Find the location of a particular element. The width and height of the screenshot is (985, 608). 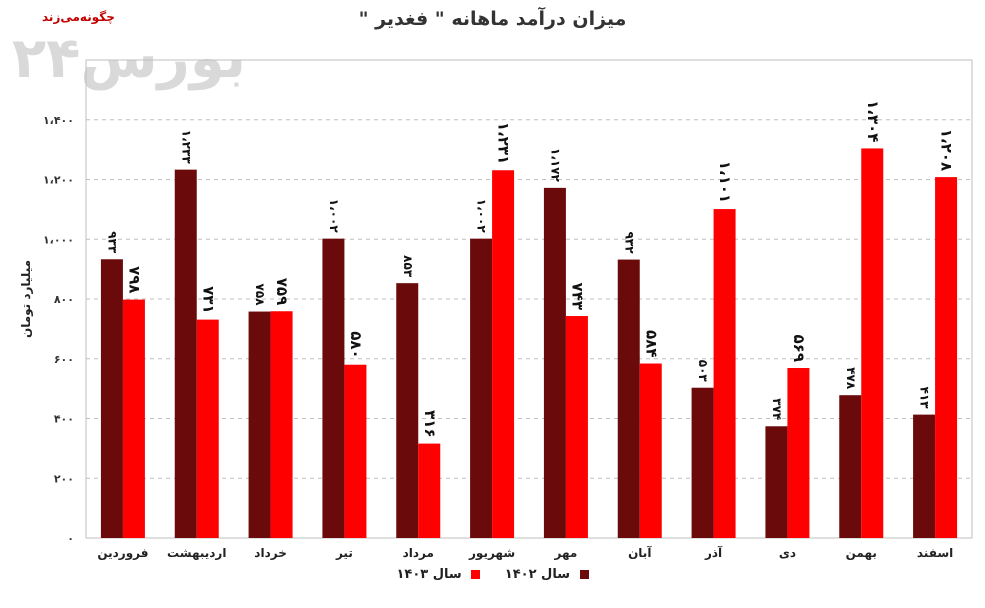

logo-wordmark: بورس۲۴ is located at coordinates (130, 58).